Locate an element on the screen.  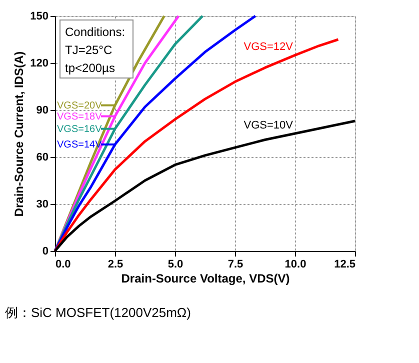
text: 例：SiC MOSFET(1200V25mΩ) is located at coordinates (98, 312).